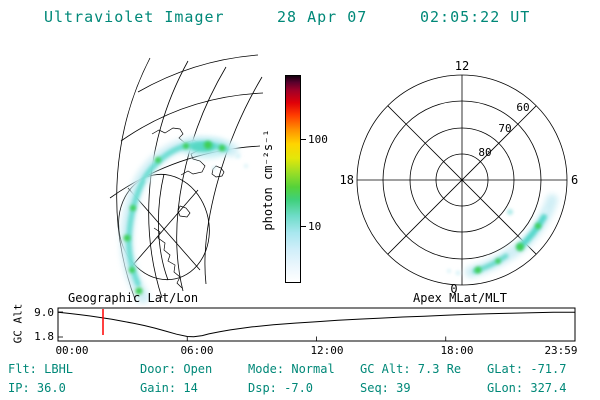 This screenshot has width=600, height=400. I want to click on status-dsp: Dsp: -7.0, so click(281, 388).